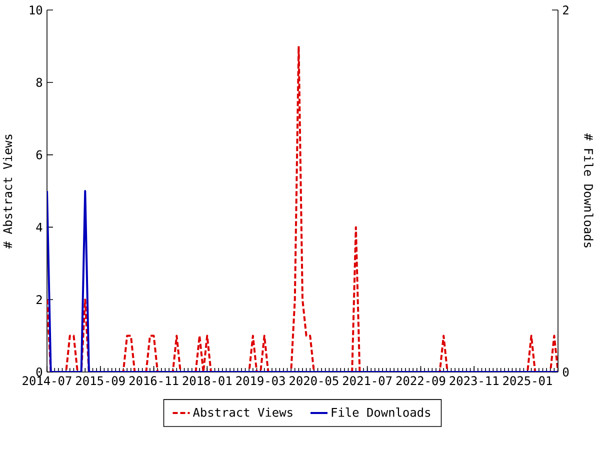 This screenshot has width=600, height=450. Describe the element at coordinates (47, 381) in the screenshot. I see `x-tick-label: 2014-07` at that location.